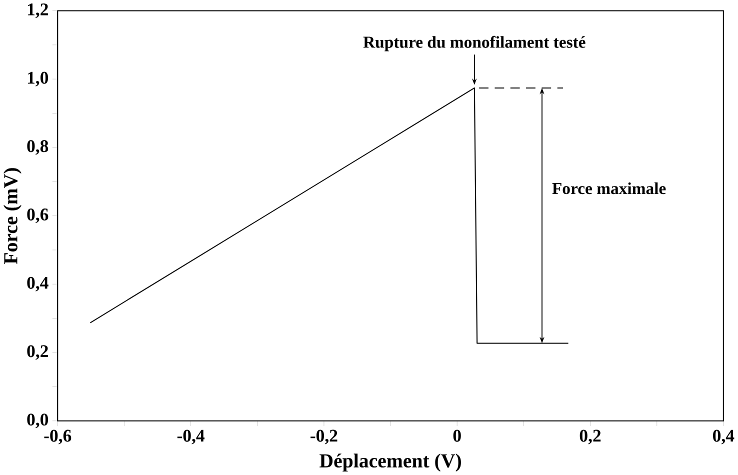 This screenshot has height=475, width=738. Describe the element at coordinates (474, 44) in the screenshot. I see `annotation: Rupture du monofilament testé` at that location.